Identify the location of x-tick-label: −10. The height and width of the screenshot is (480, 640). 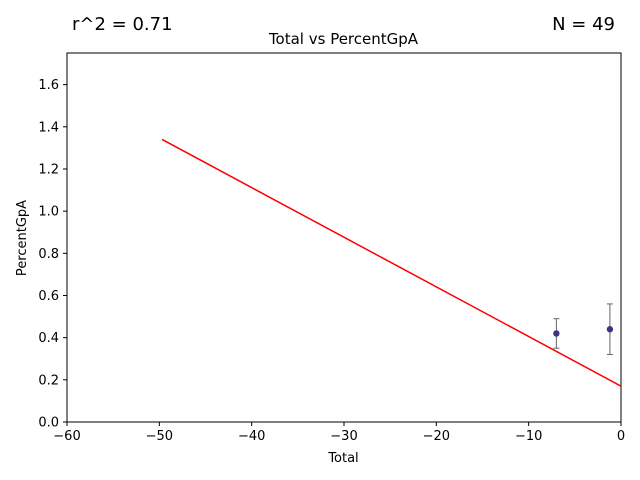
(528, 436).